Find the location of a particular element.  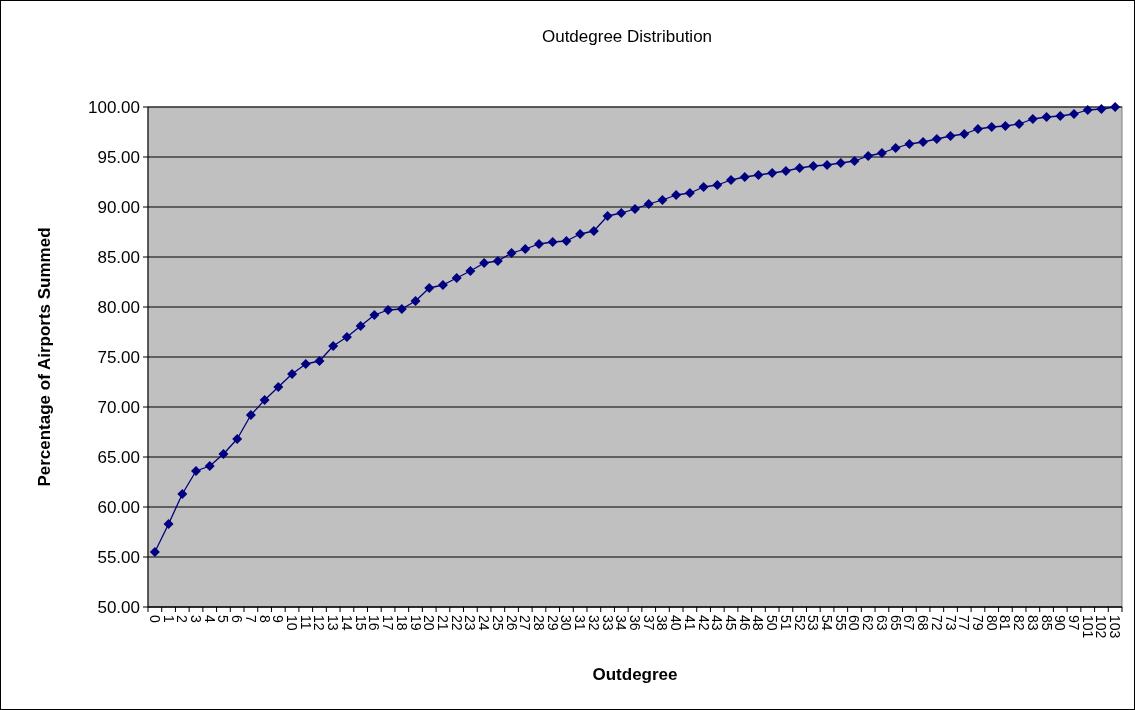

x-tick-label: 16 is located at coordinates (374, 623).